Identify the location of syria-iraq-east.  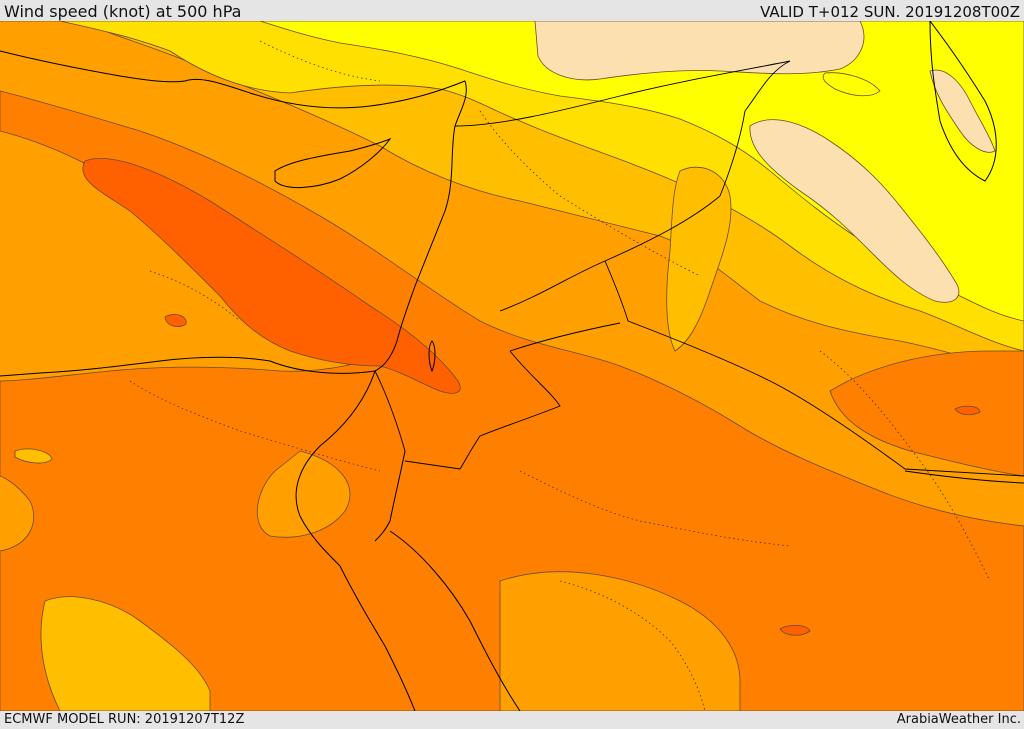
(662, 228).